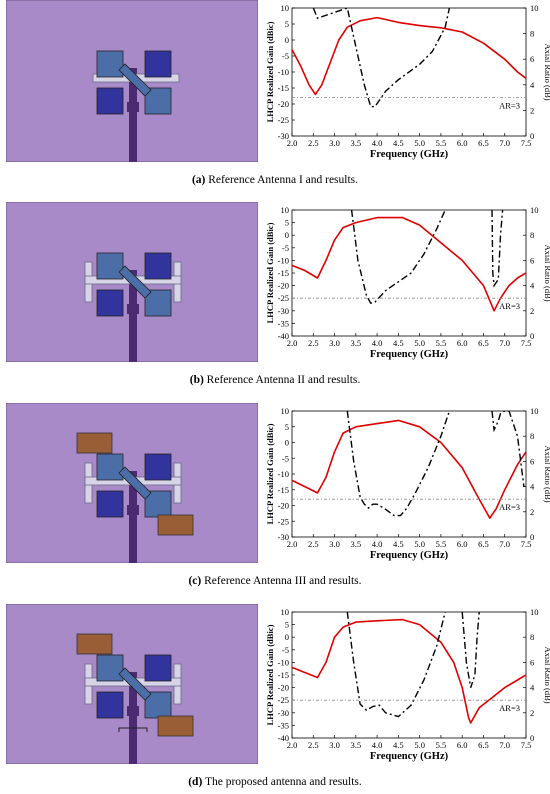 This screenshot has width=550, height=794. Describe the element at coordinates (135, 684) in the screenshot. I see `diagonal-strip` at that location.